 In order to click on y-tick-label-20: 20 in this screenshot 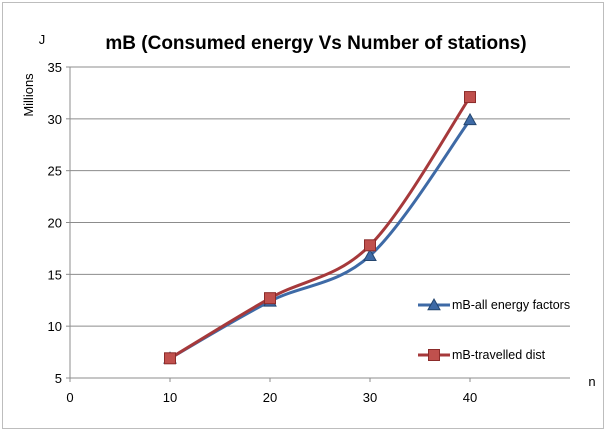, I will do `click(55, 223)`.